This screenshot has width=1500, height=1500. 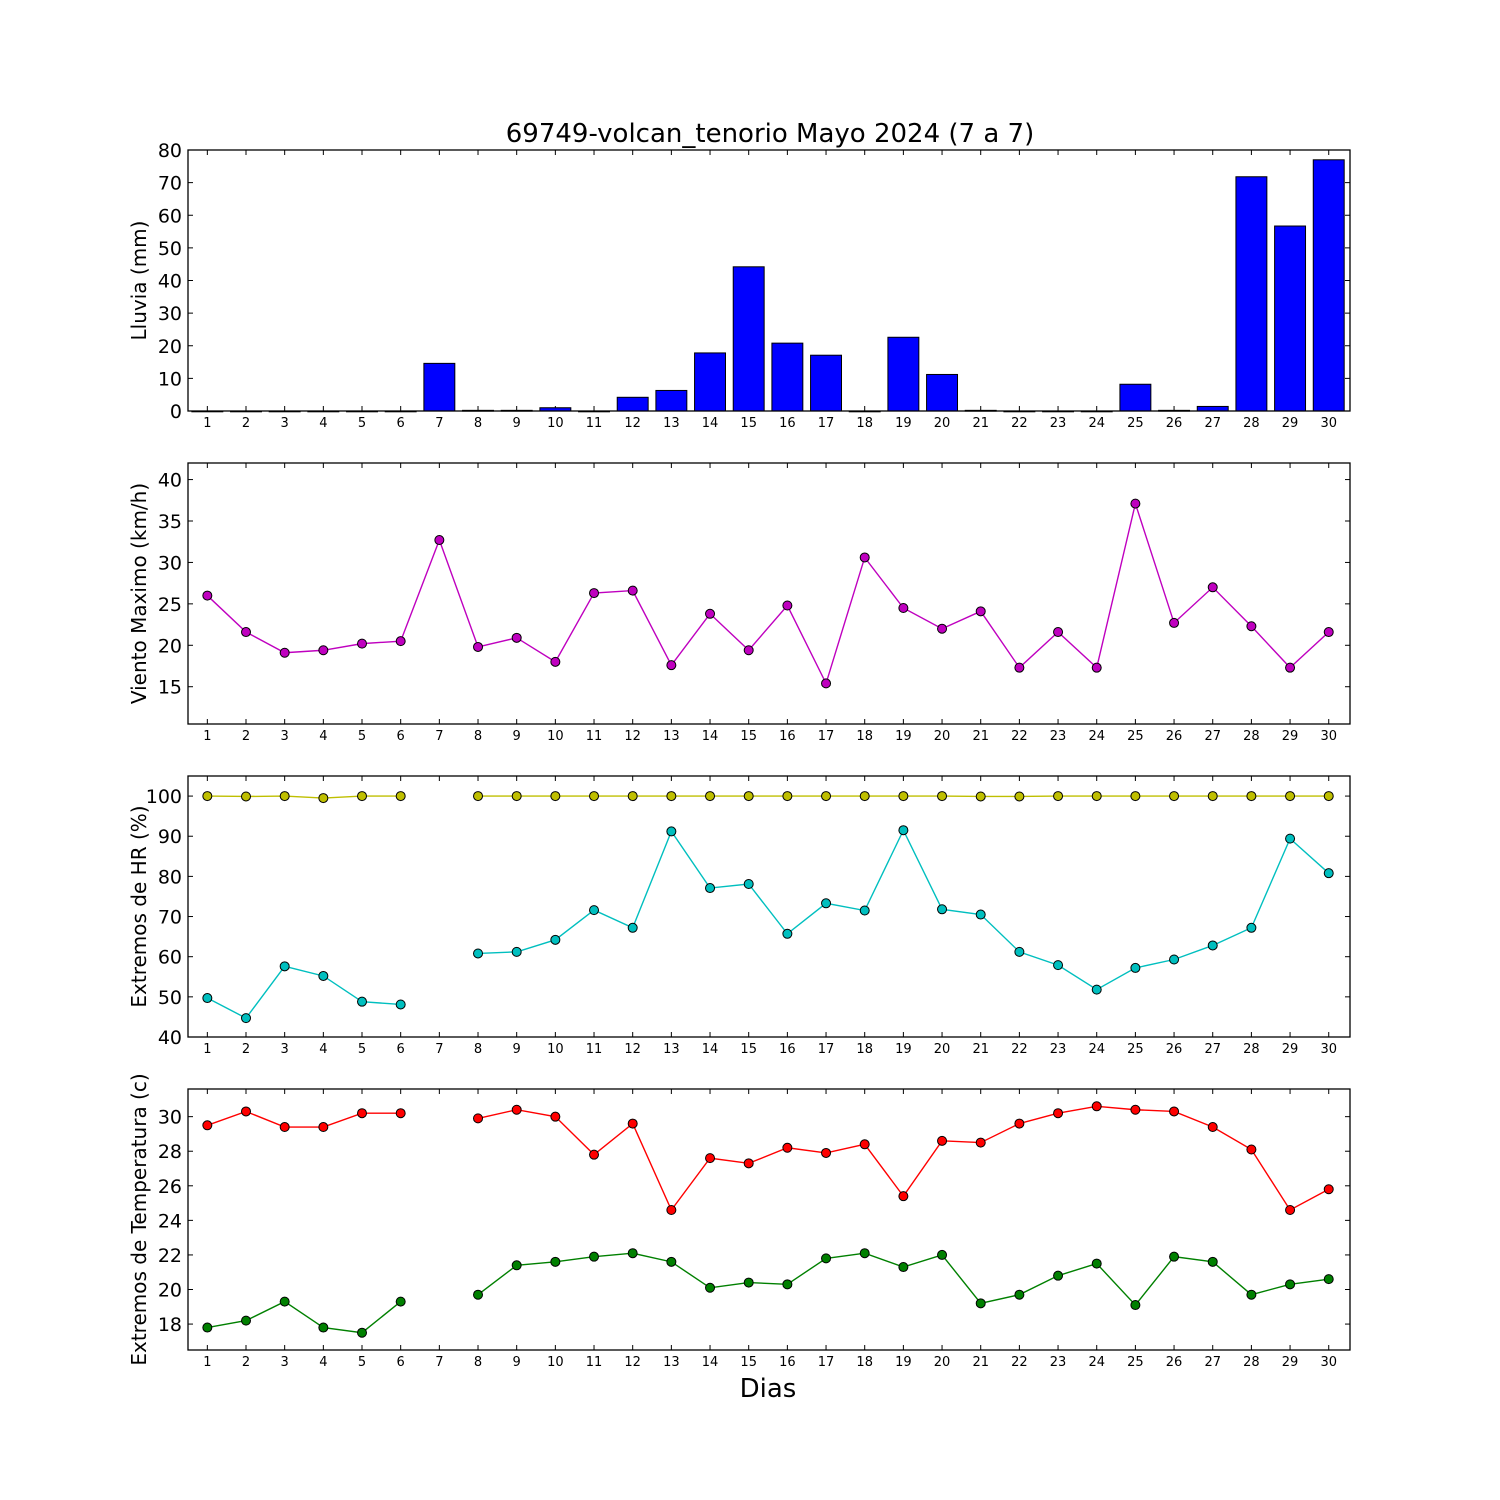 What do you see at coordinates (401, 1362) in the screenshot?
I see `x-tick-label: 6` at bounding box center [401, 1362].